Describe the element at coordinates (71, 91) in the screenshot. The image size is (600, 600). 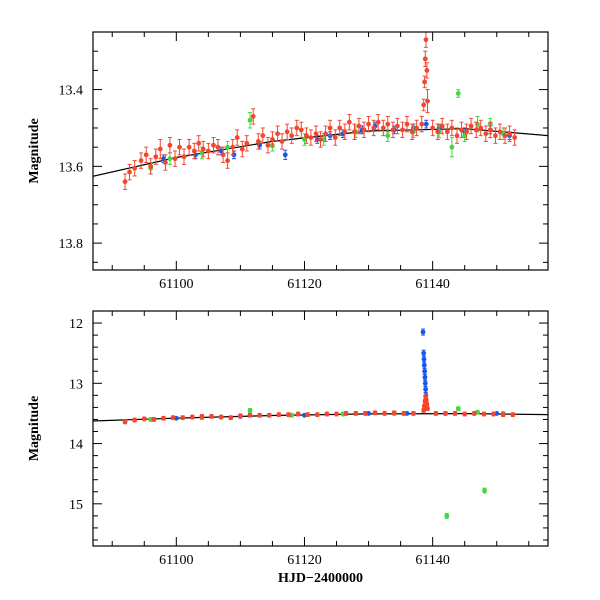
I see `y-tick-label: 13.4` at that location.